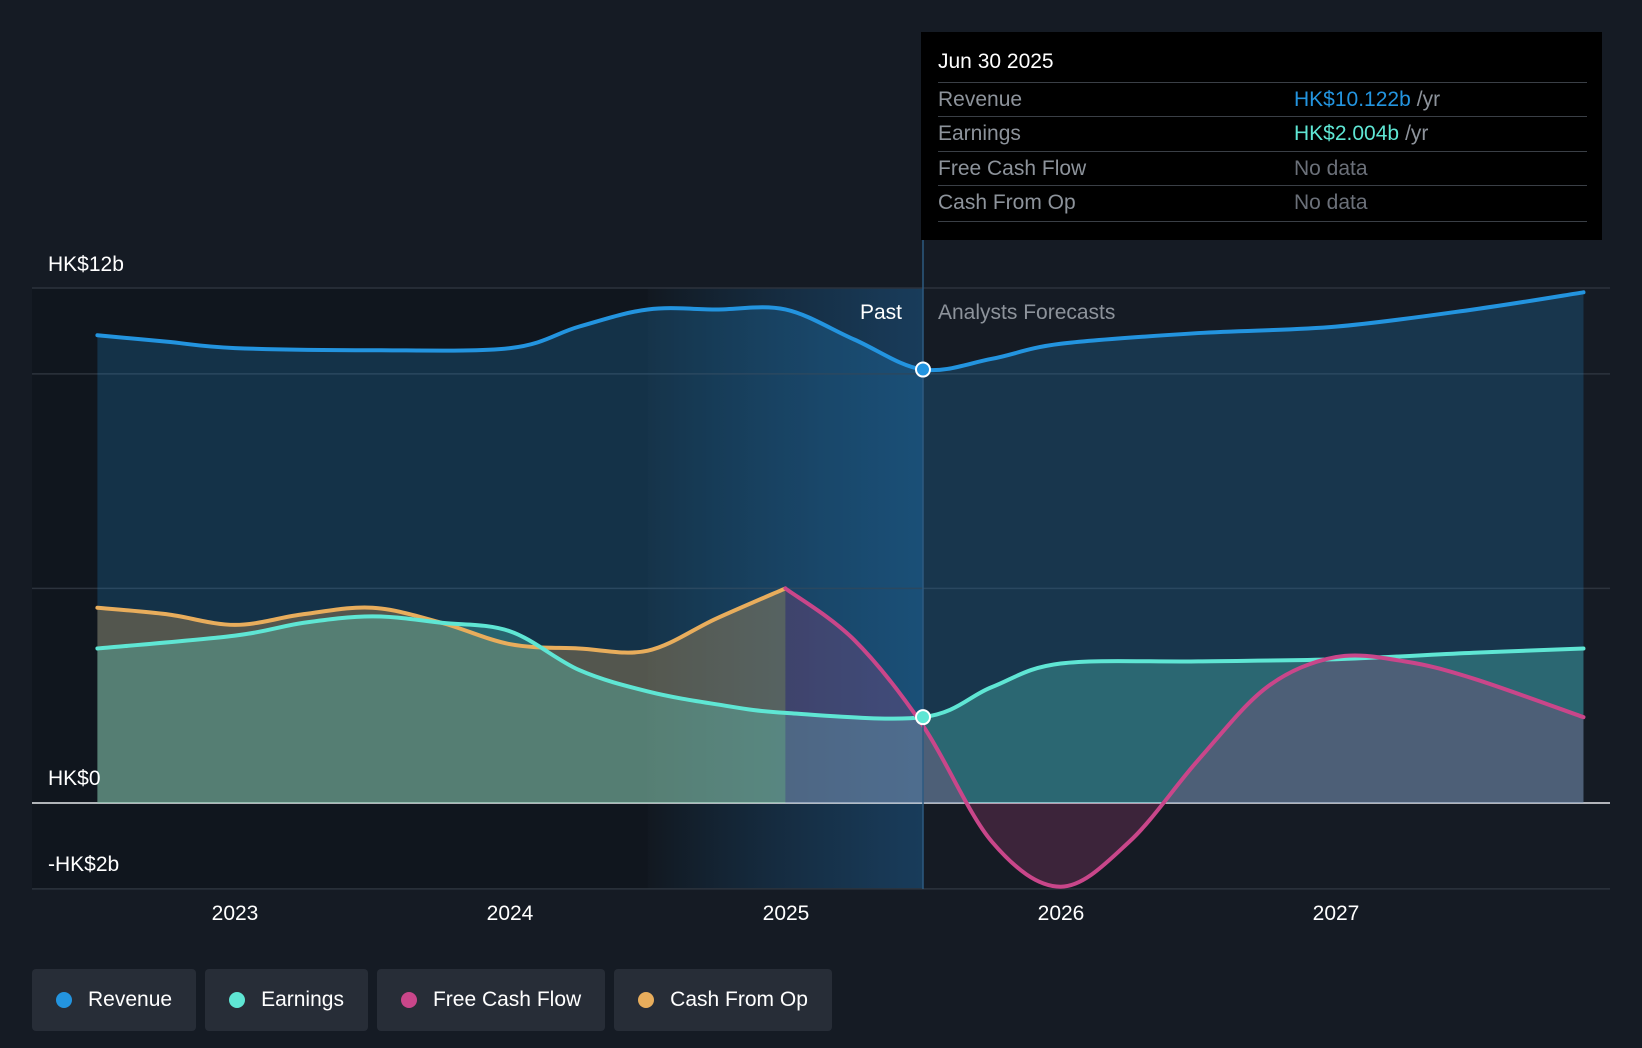  Describe the element at coordinates (64, 1000) in the screenshot. I see `revenue-dot-icon` at that location.